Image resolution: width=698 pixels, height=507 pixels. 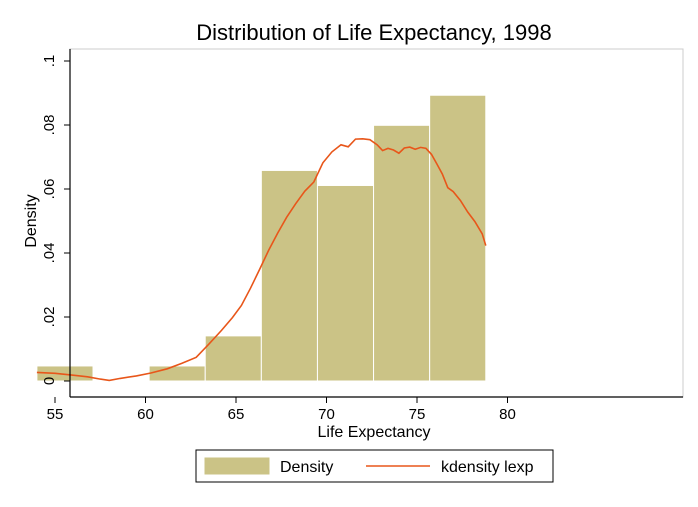 I want to click on y-tick-label: 0, so click(x=49, y=381).